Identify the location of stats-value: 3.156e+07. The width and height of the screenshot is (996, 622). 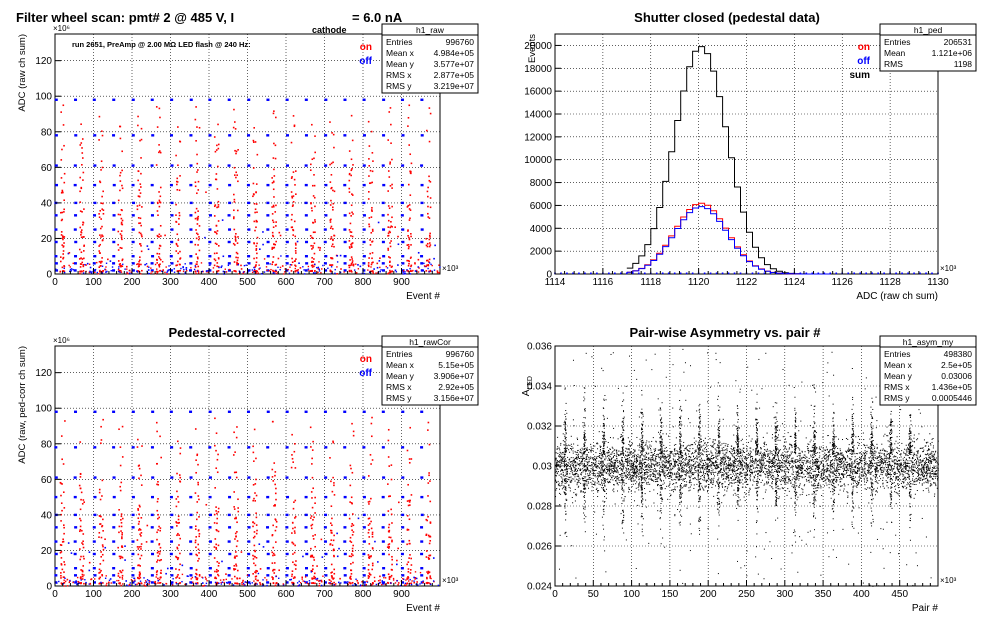
(454, 398).